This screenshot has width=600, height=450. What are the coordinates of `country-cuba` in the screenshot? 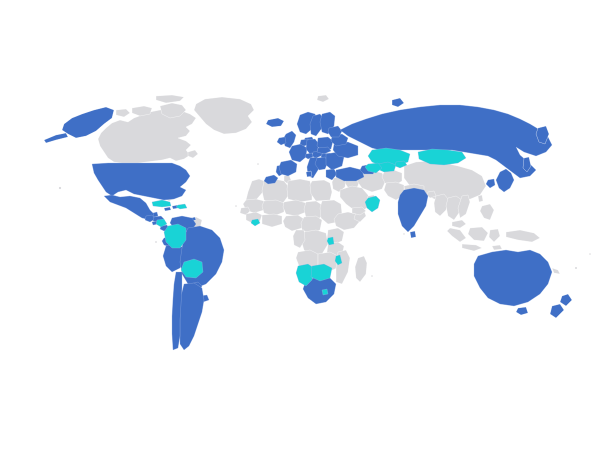 It's located at (161, 203).